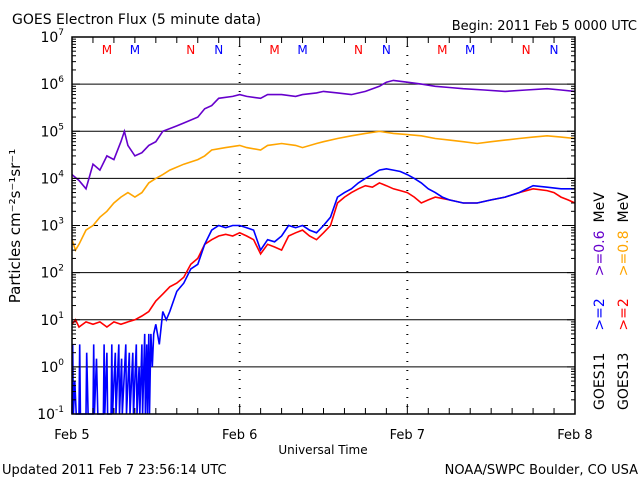  What do you see at coordinates (52, 131) in the screenshot?
I see `y-tick-label: 10⁵` at bounding box center [52, 131].